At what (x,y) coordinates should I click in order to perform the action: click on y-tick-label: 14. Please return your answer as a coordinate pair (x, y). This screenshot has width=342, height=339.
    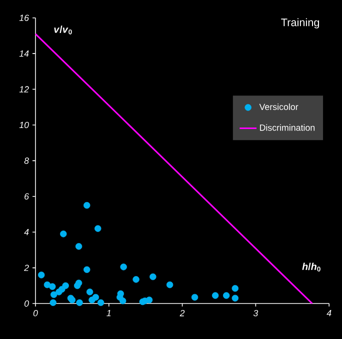
    Looking at the image, I should click on (24, 53).